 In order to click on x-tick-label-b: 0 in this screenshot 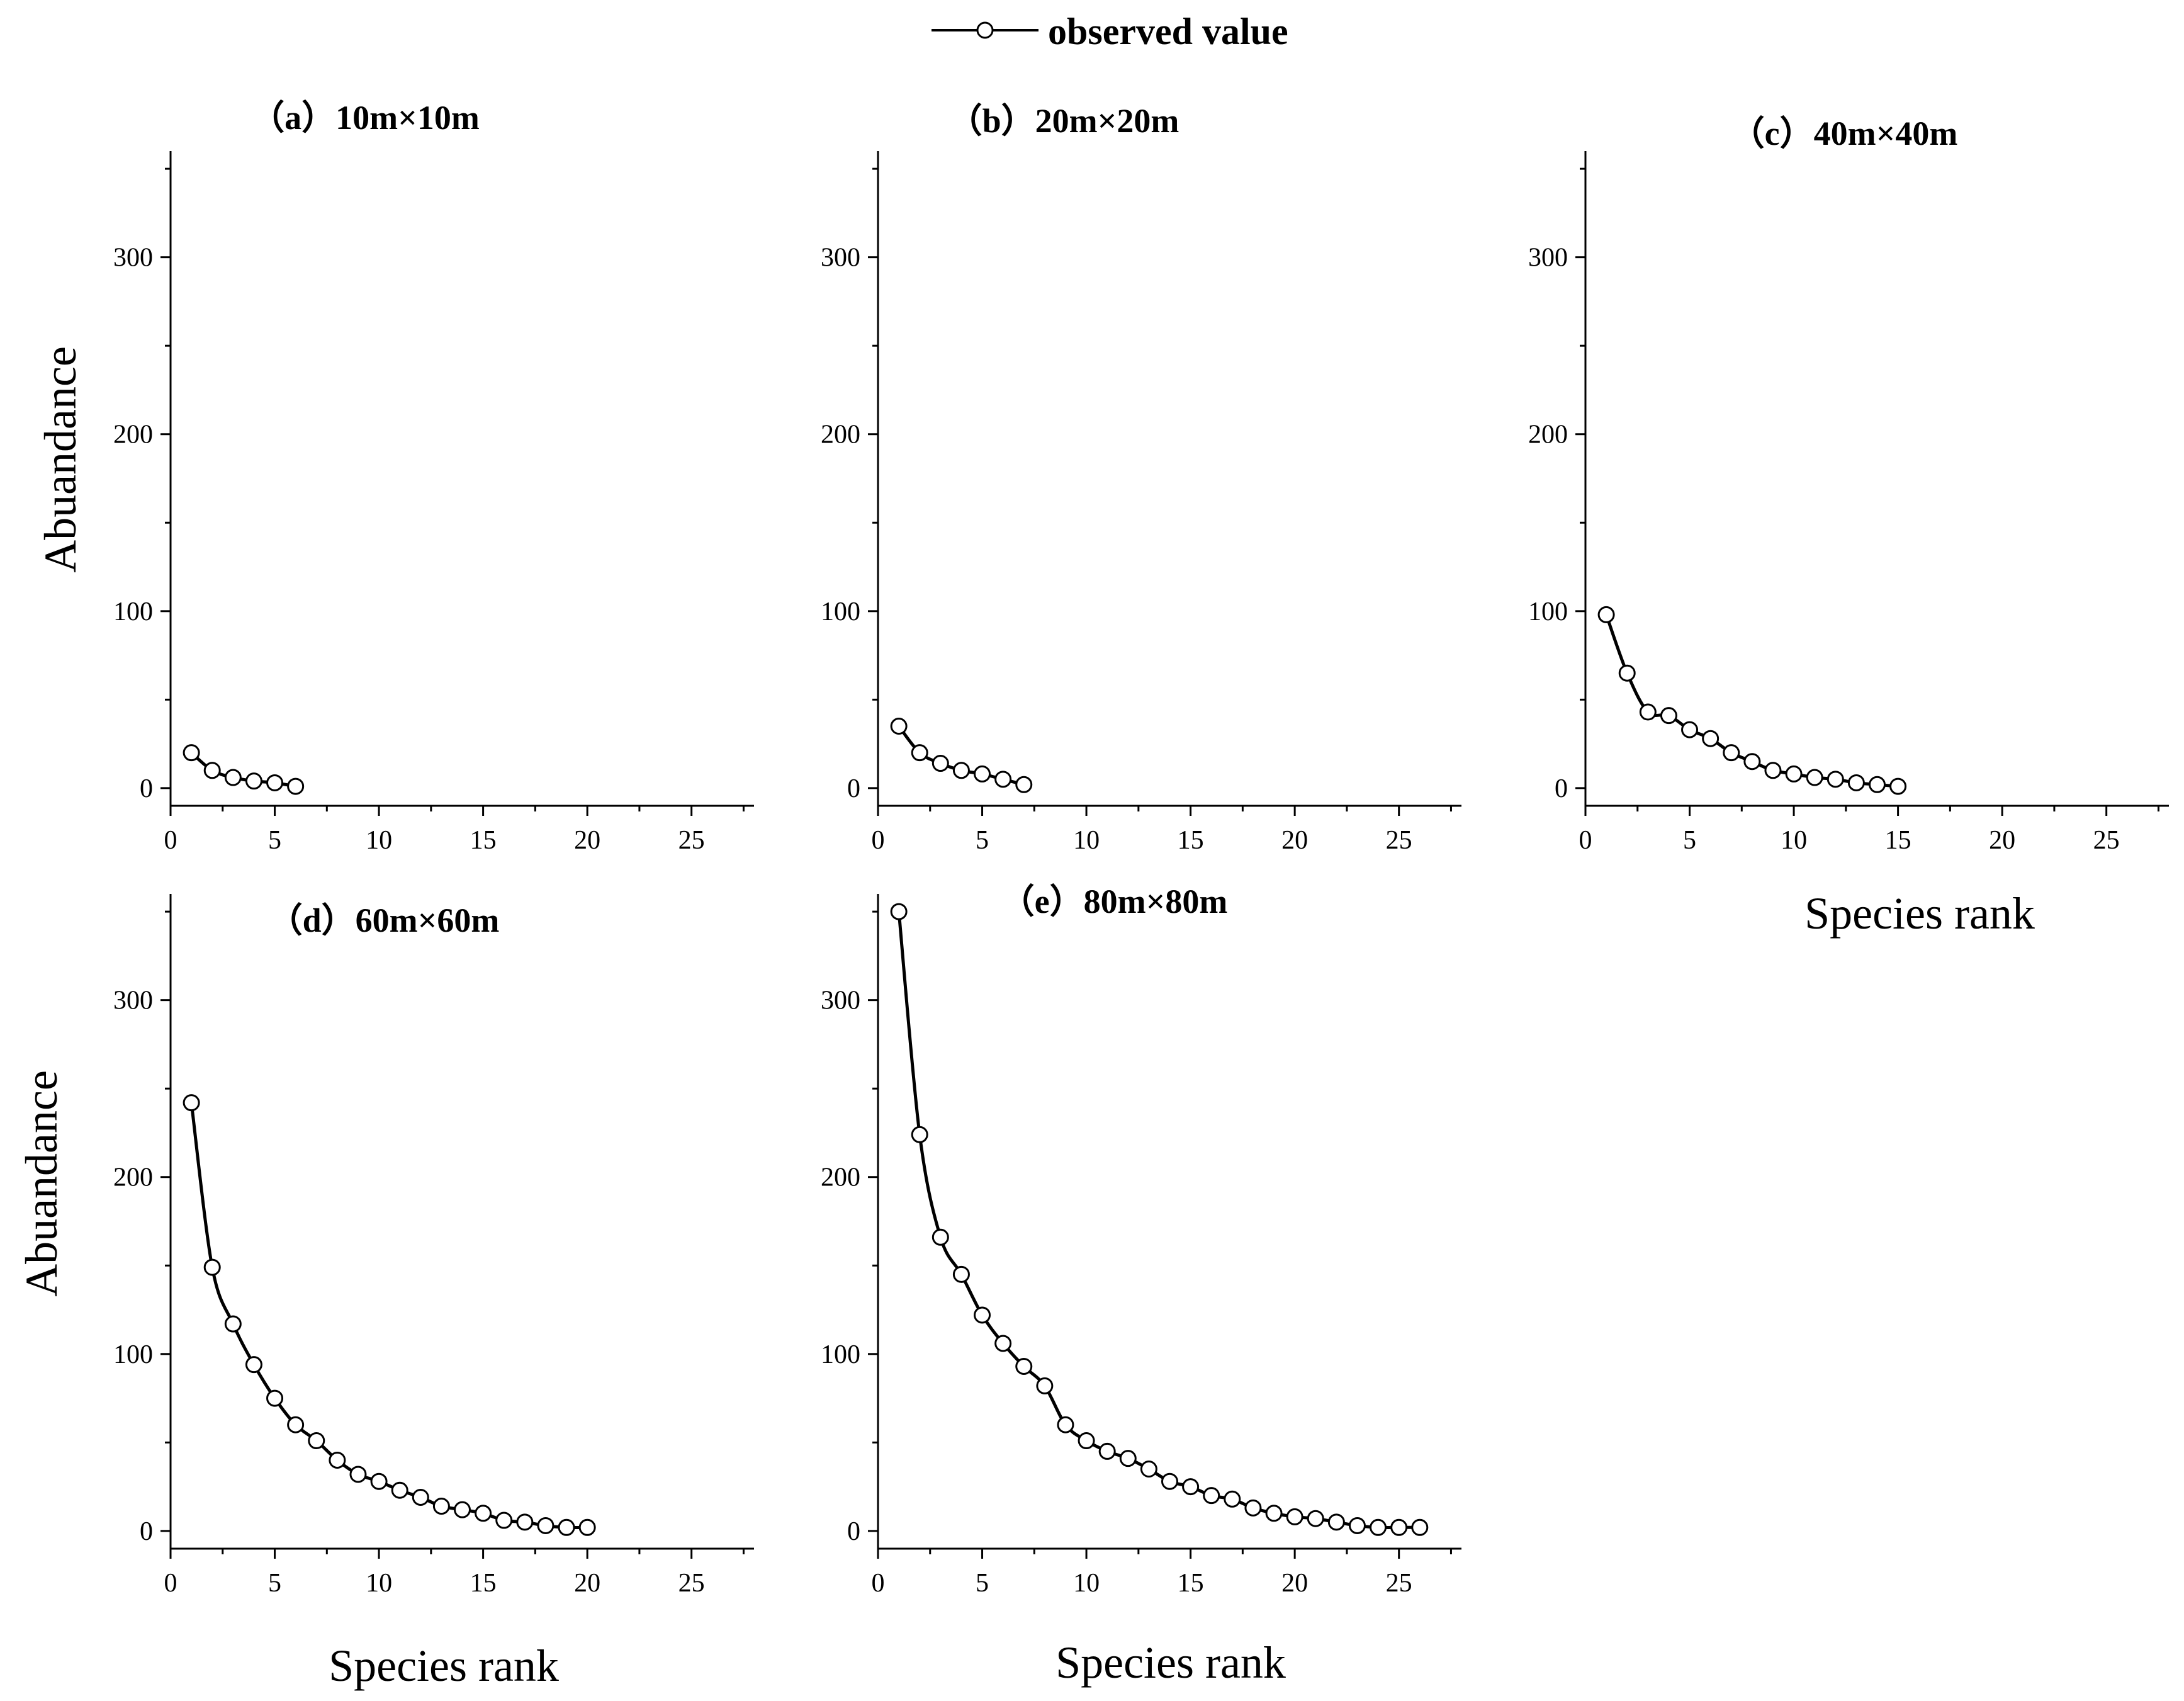, I will do `click(878, 840)`.